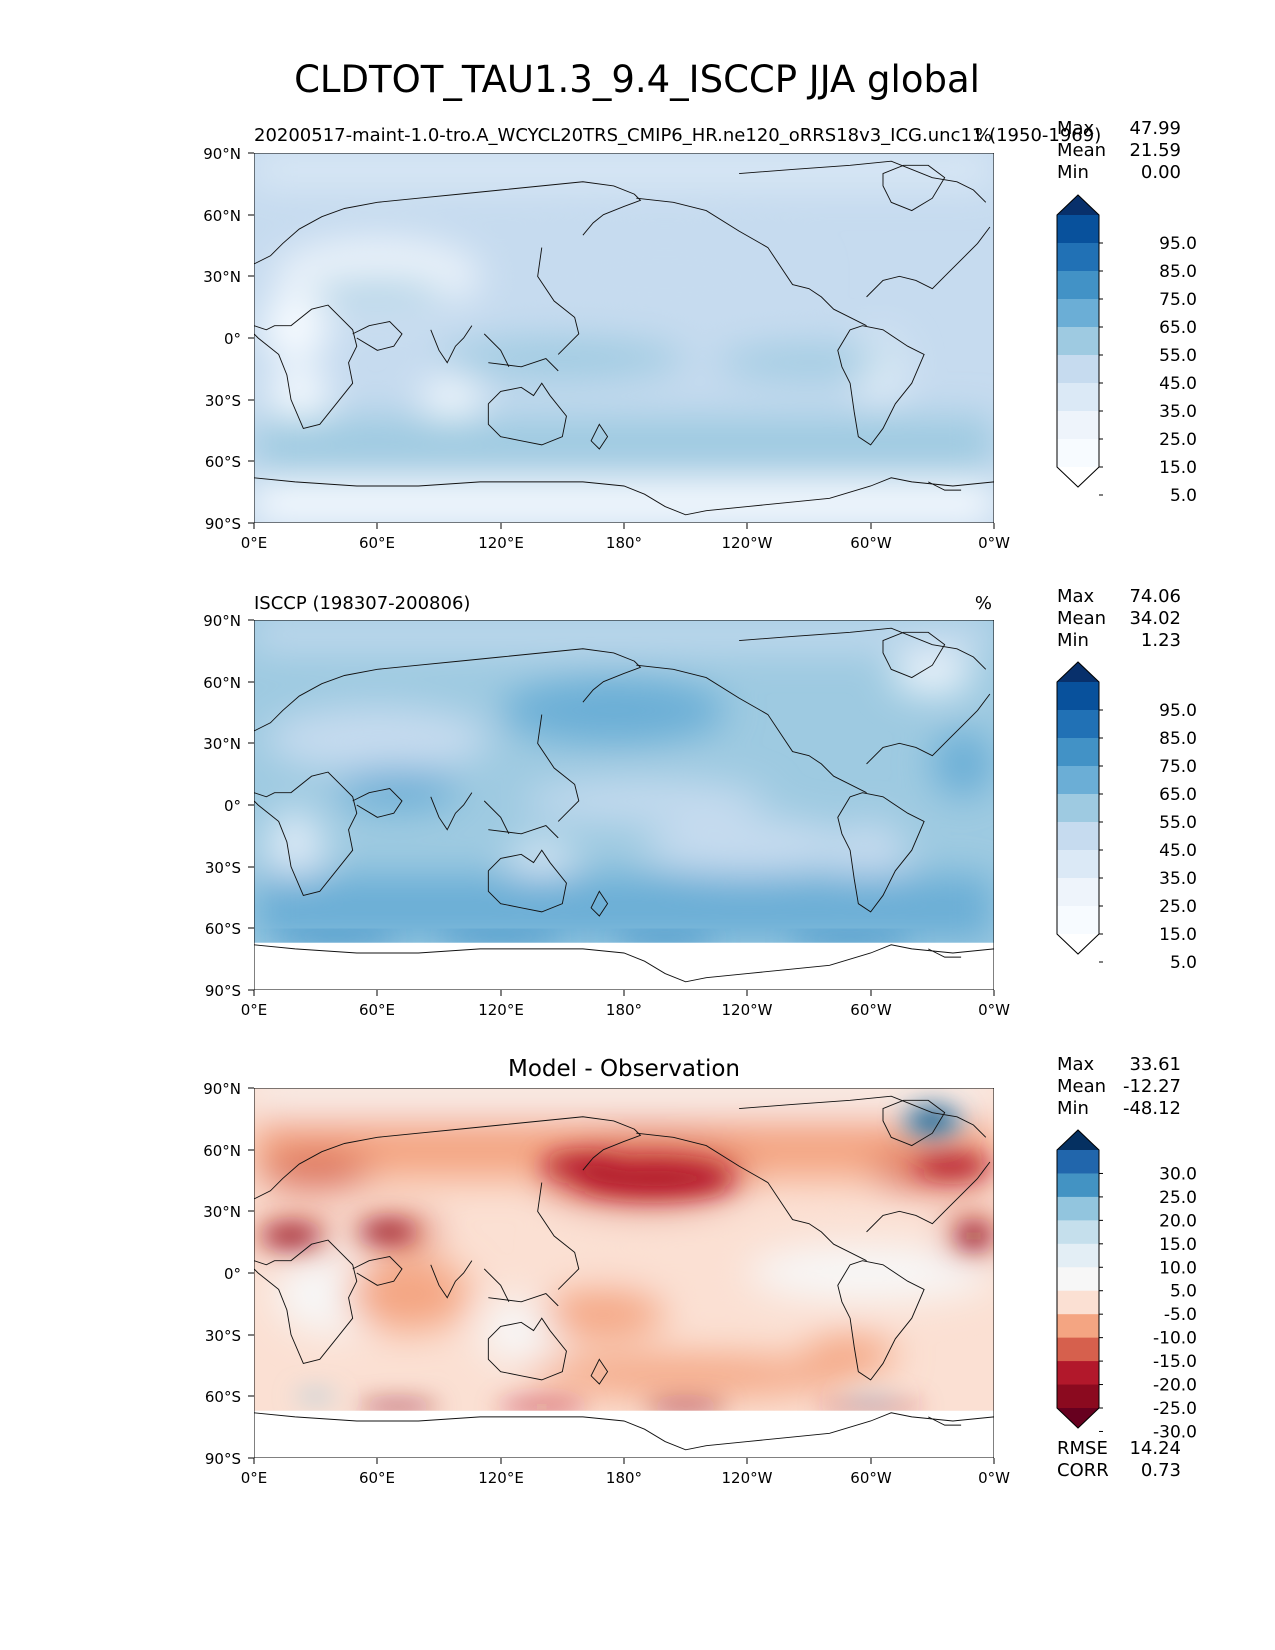 Image resolution: width=1275 pixels, height=1650 pixels. Describe the element at coordinates (624, 1434) in the screenshot. I see `missing-data-mask` at that location.